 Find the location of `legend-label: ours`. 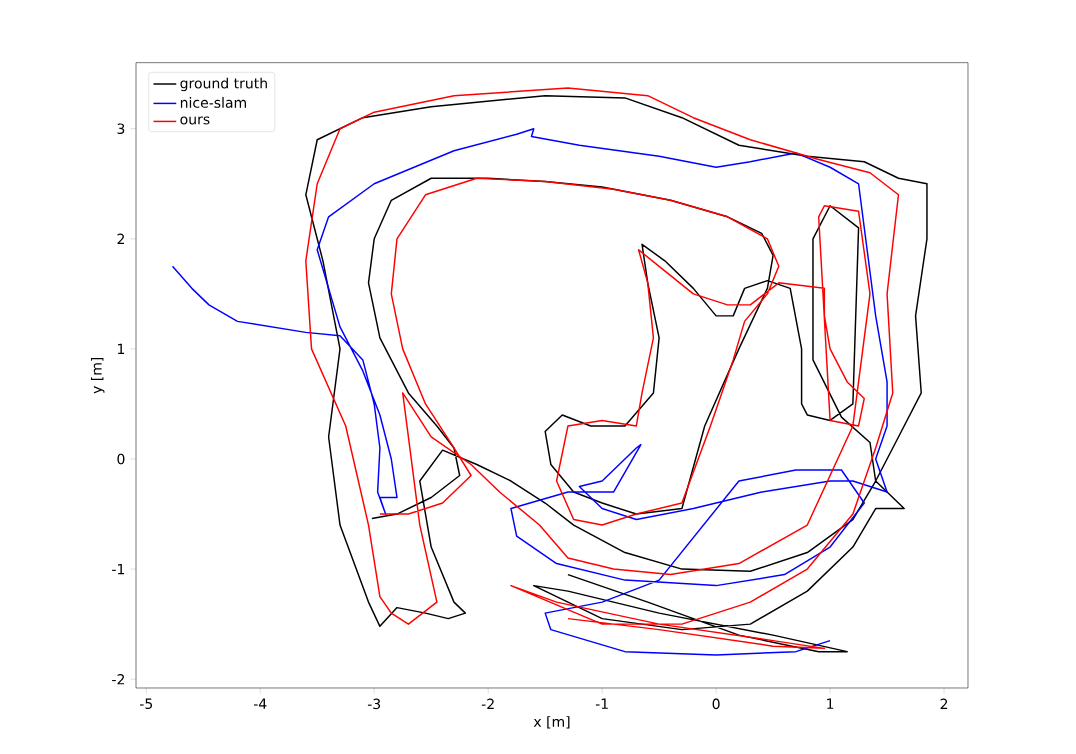

legend-label: ours is located at coordinates (195, 120).